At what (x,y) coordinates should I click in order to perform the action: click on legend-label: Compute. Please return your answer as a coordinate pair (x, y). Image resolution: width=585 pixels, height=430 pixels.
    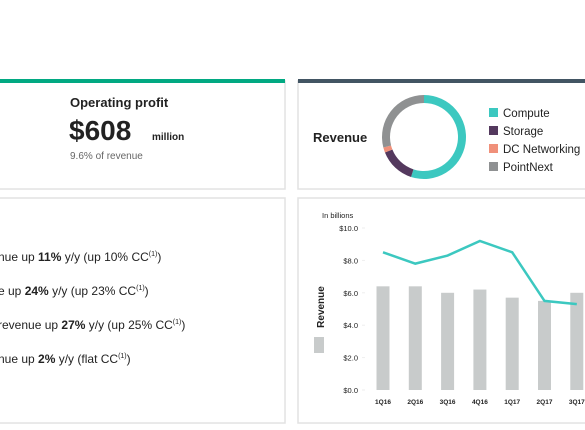
    Looking at the image, I should click on (526, 114).